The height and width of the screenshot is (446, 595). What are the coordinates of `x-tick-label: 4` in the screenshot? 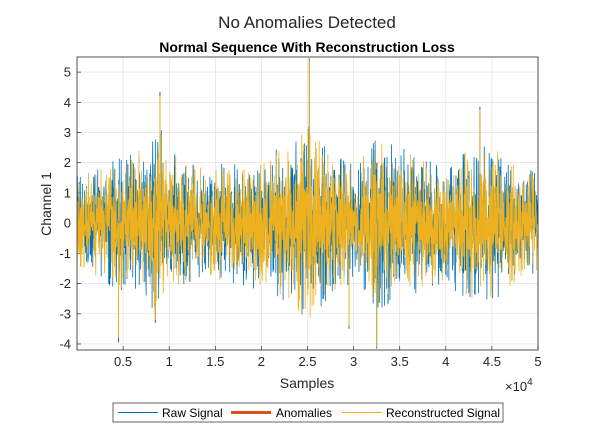 It's located at (445, 361).